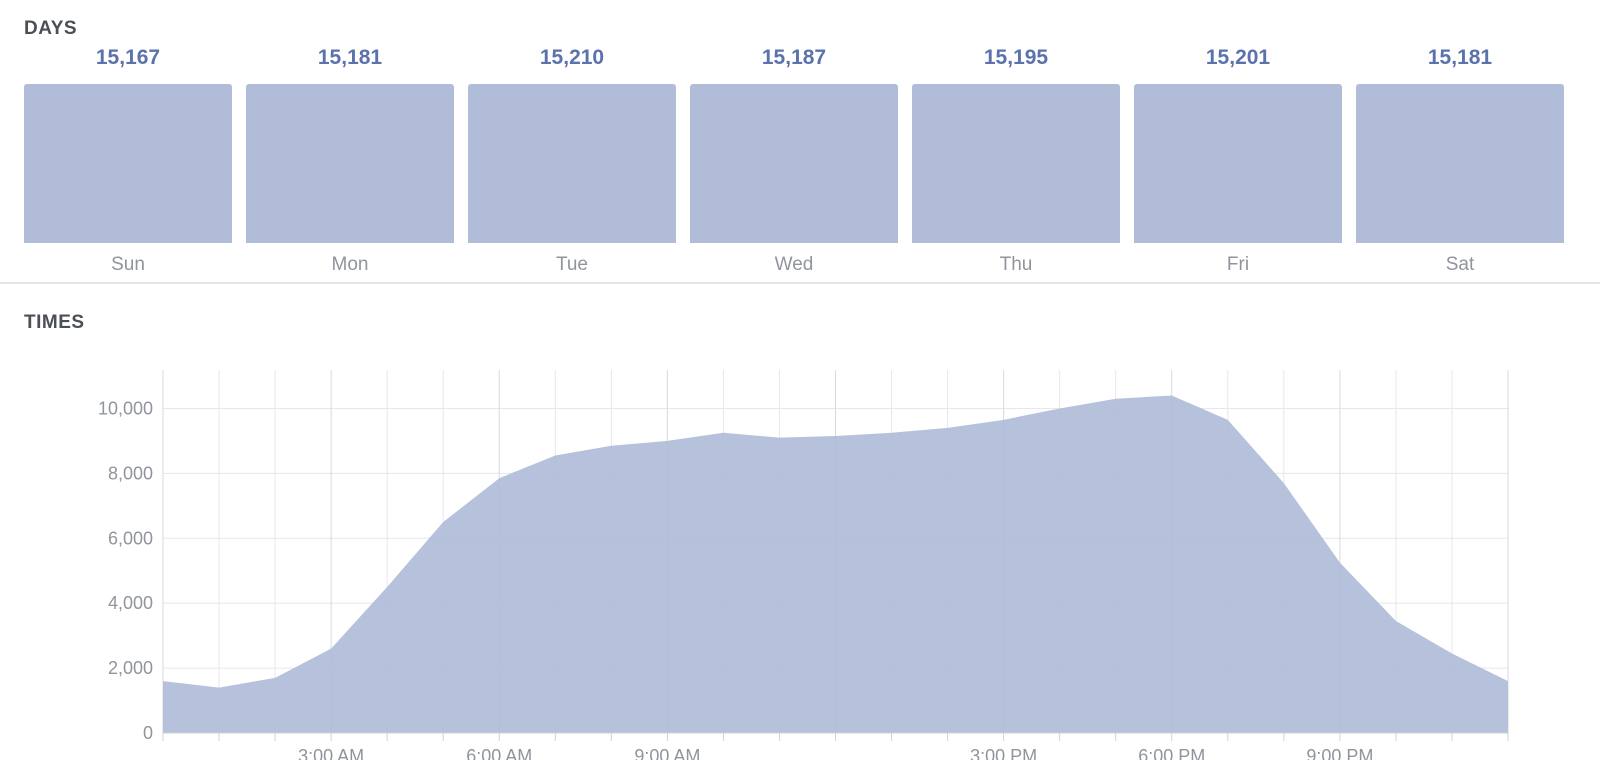 This screenshot has height=760, width=1600. I want to click on day-value-label: 15,167, so click(128, 57).